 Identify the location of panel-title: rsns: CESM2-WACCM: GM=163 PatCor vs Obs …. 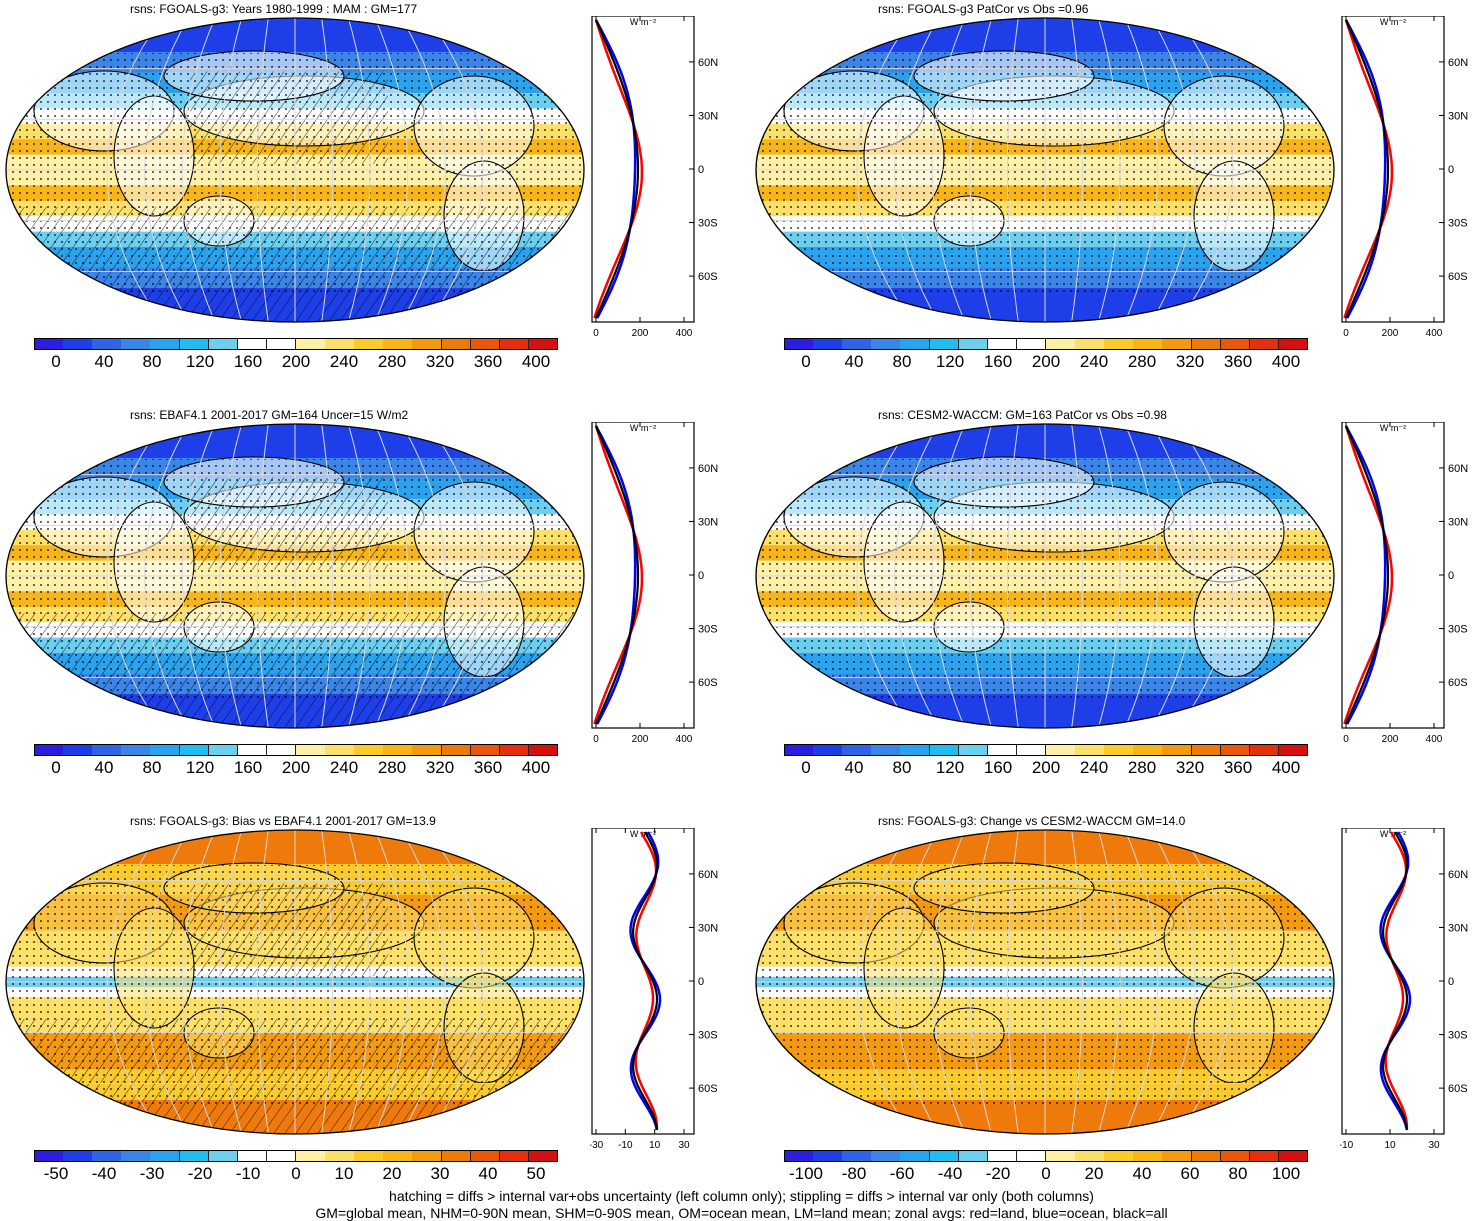
(1022, 415).